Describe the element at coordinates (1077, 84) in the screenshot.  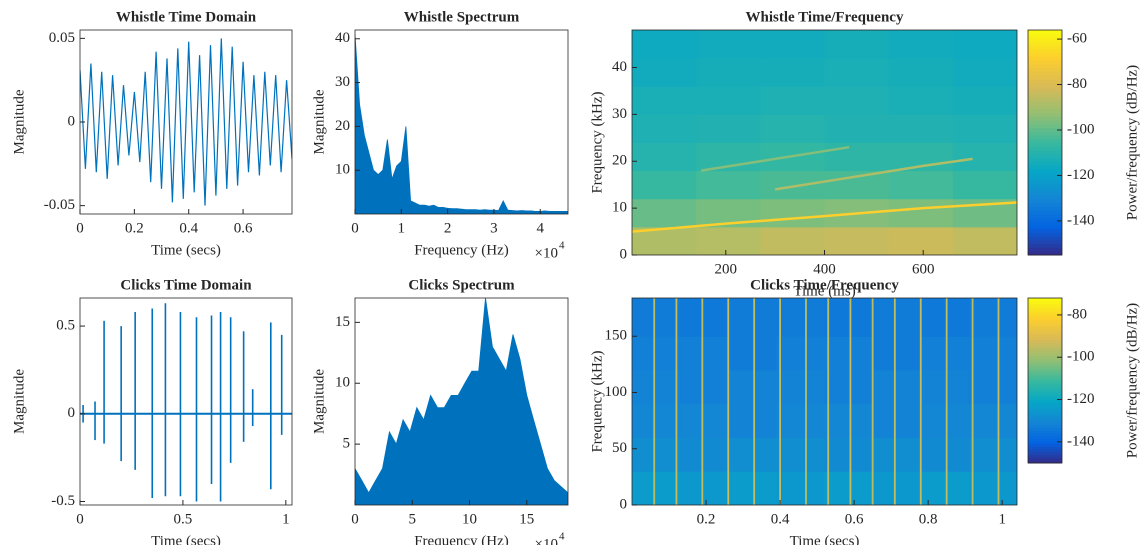
I see `colorbar-tick-label: -80` at that location.